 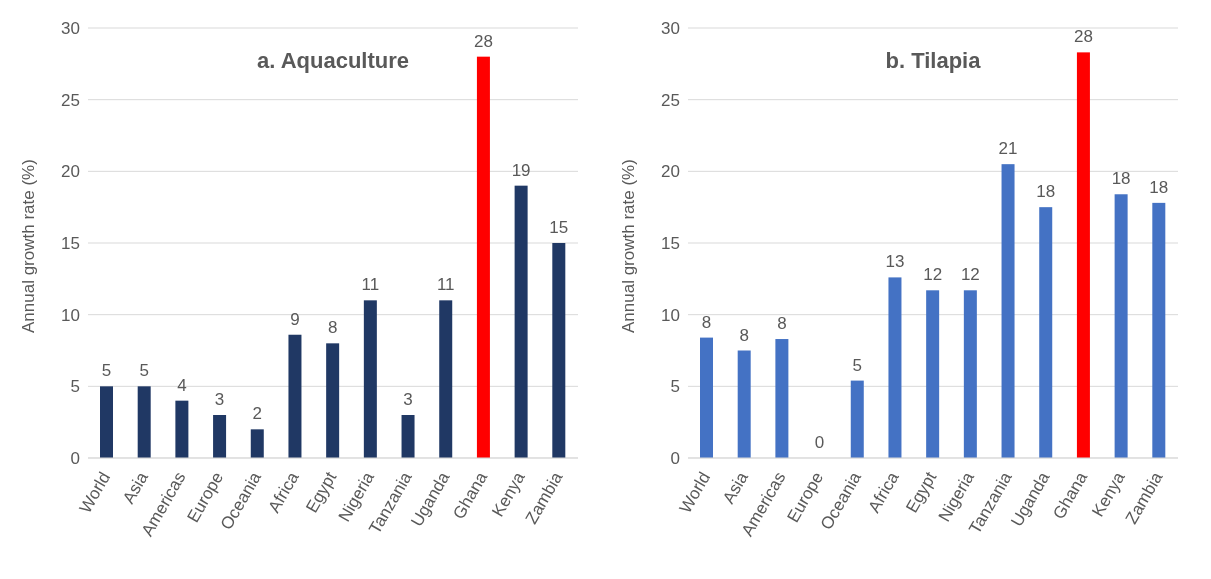 I want to click on text: b. Tilapia, so click(x=933, y=61).